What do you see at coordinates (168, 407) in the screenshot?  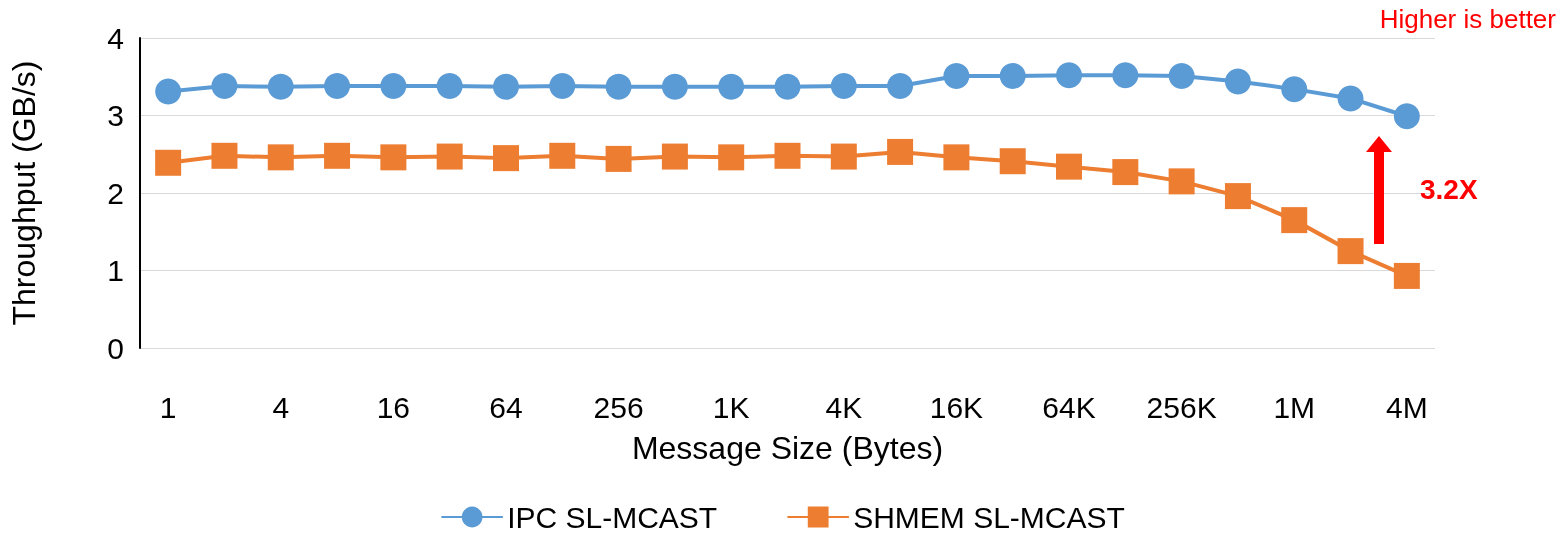 I see `x-tick-label: 1` at bounding box center [168, 407].